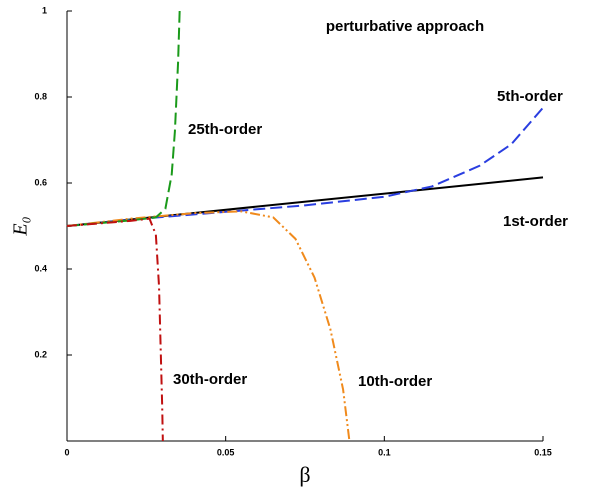  Describe the element at coordinates (225, 129) in the screenshot. I see `series-label: 25th-order` at that location.